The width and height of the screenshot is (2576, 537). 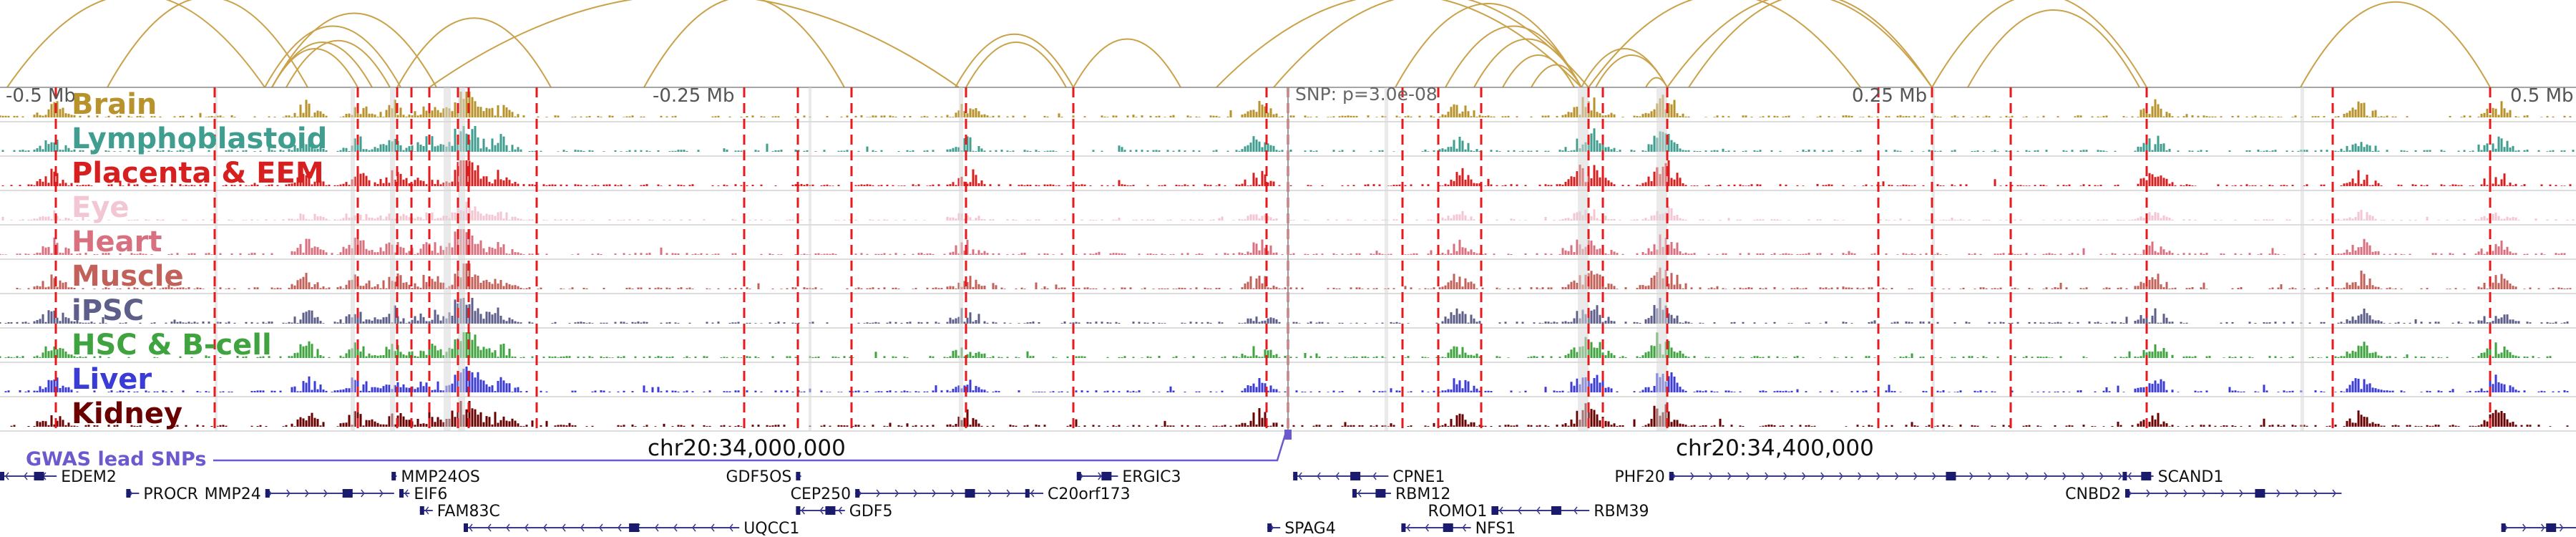 I want to click on gene-rbm12: RBM12, so click(x=1401, y=494).